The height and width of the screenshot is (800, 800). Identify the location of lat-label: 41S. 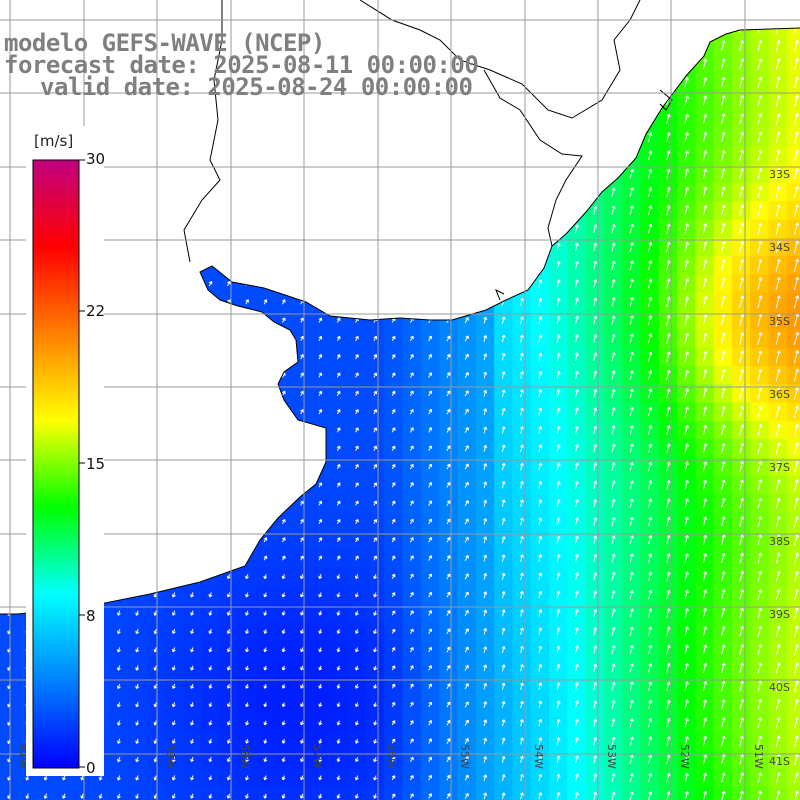
(779, 761).